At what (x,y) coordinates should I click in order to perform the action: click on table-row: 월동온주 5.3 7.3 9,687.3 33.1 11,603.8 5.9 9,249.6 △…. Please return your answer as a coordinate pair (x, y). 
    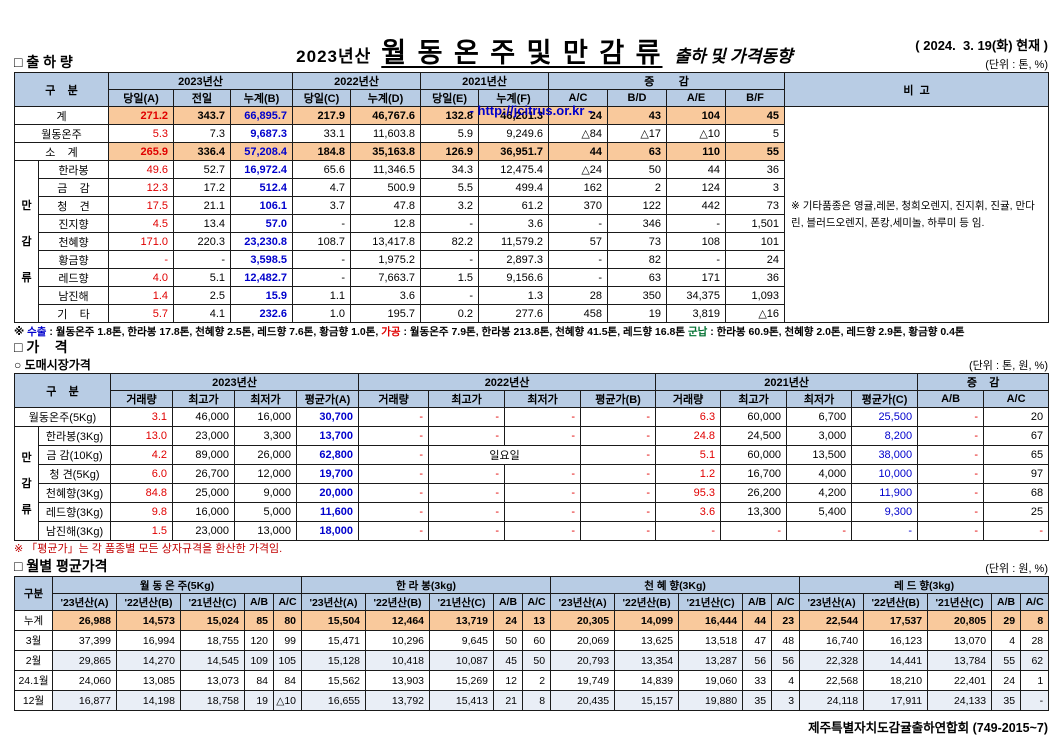
    Looking at the image, I should click on (531, 133).